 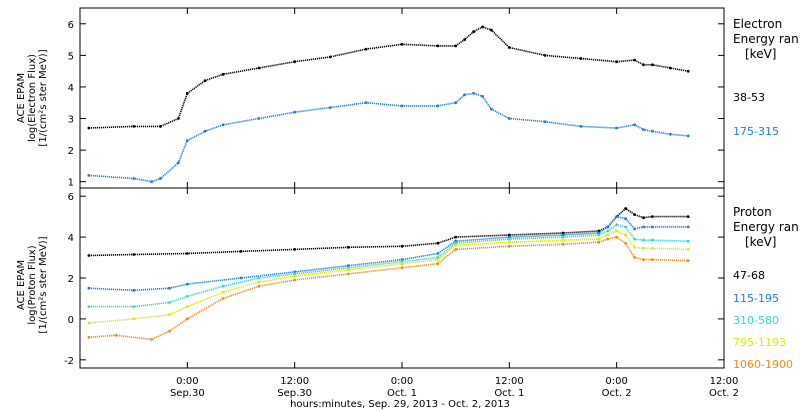 I want to click on legend-proton-795-1193: 795-1193, so click(x=759, y=342).